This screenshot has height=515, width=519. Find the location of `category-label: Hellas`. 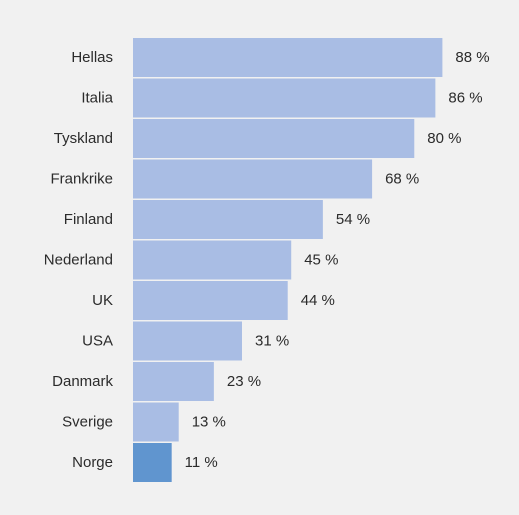

category-label: Hellas is located at coordinates (92, 57).